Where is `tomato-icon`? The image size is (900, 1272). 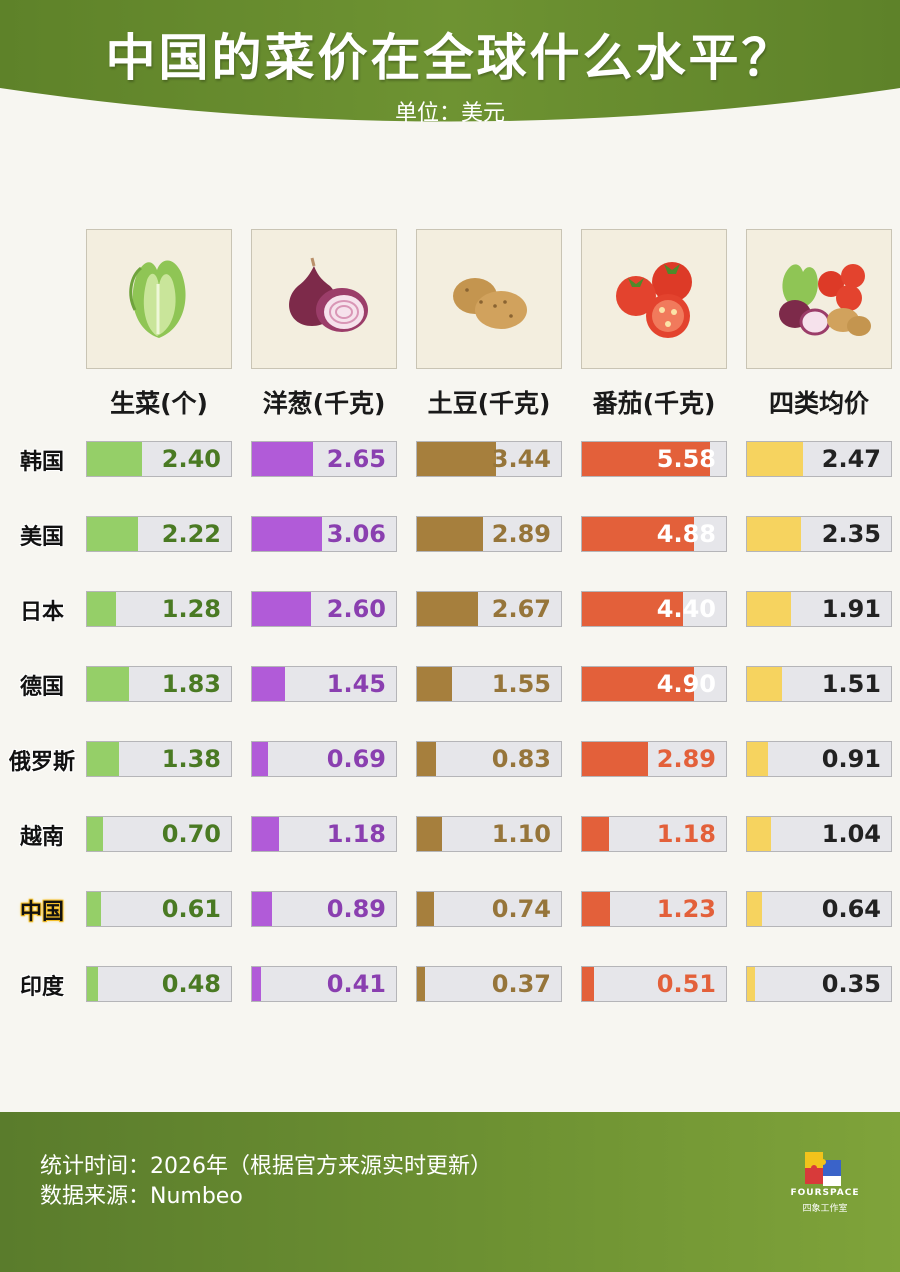
tomato-icon is located at coordinates (654, 300).